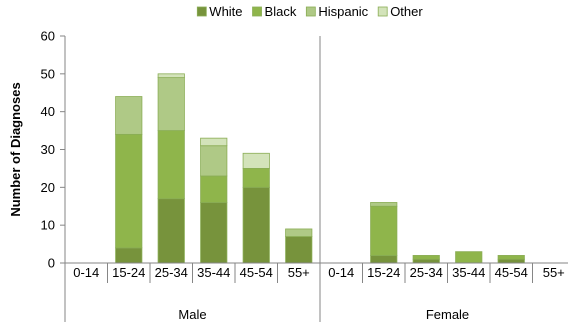  I want to click on x-group-label: Male, so click(192, 314).